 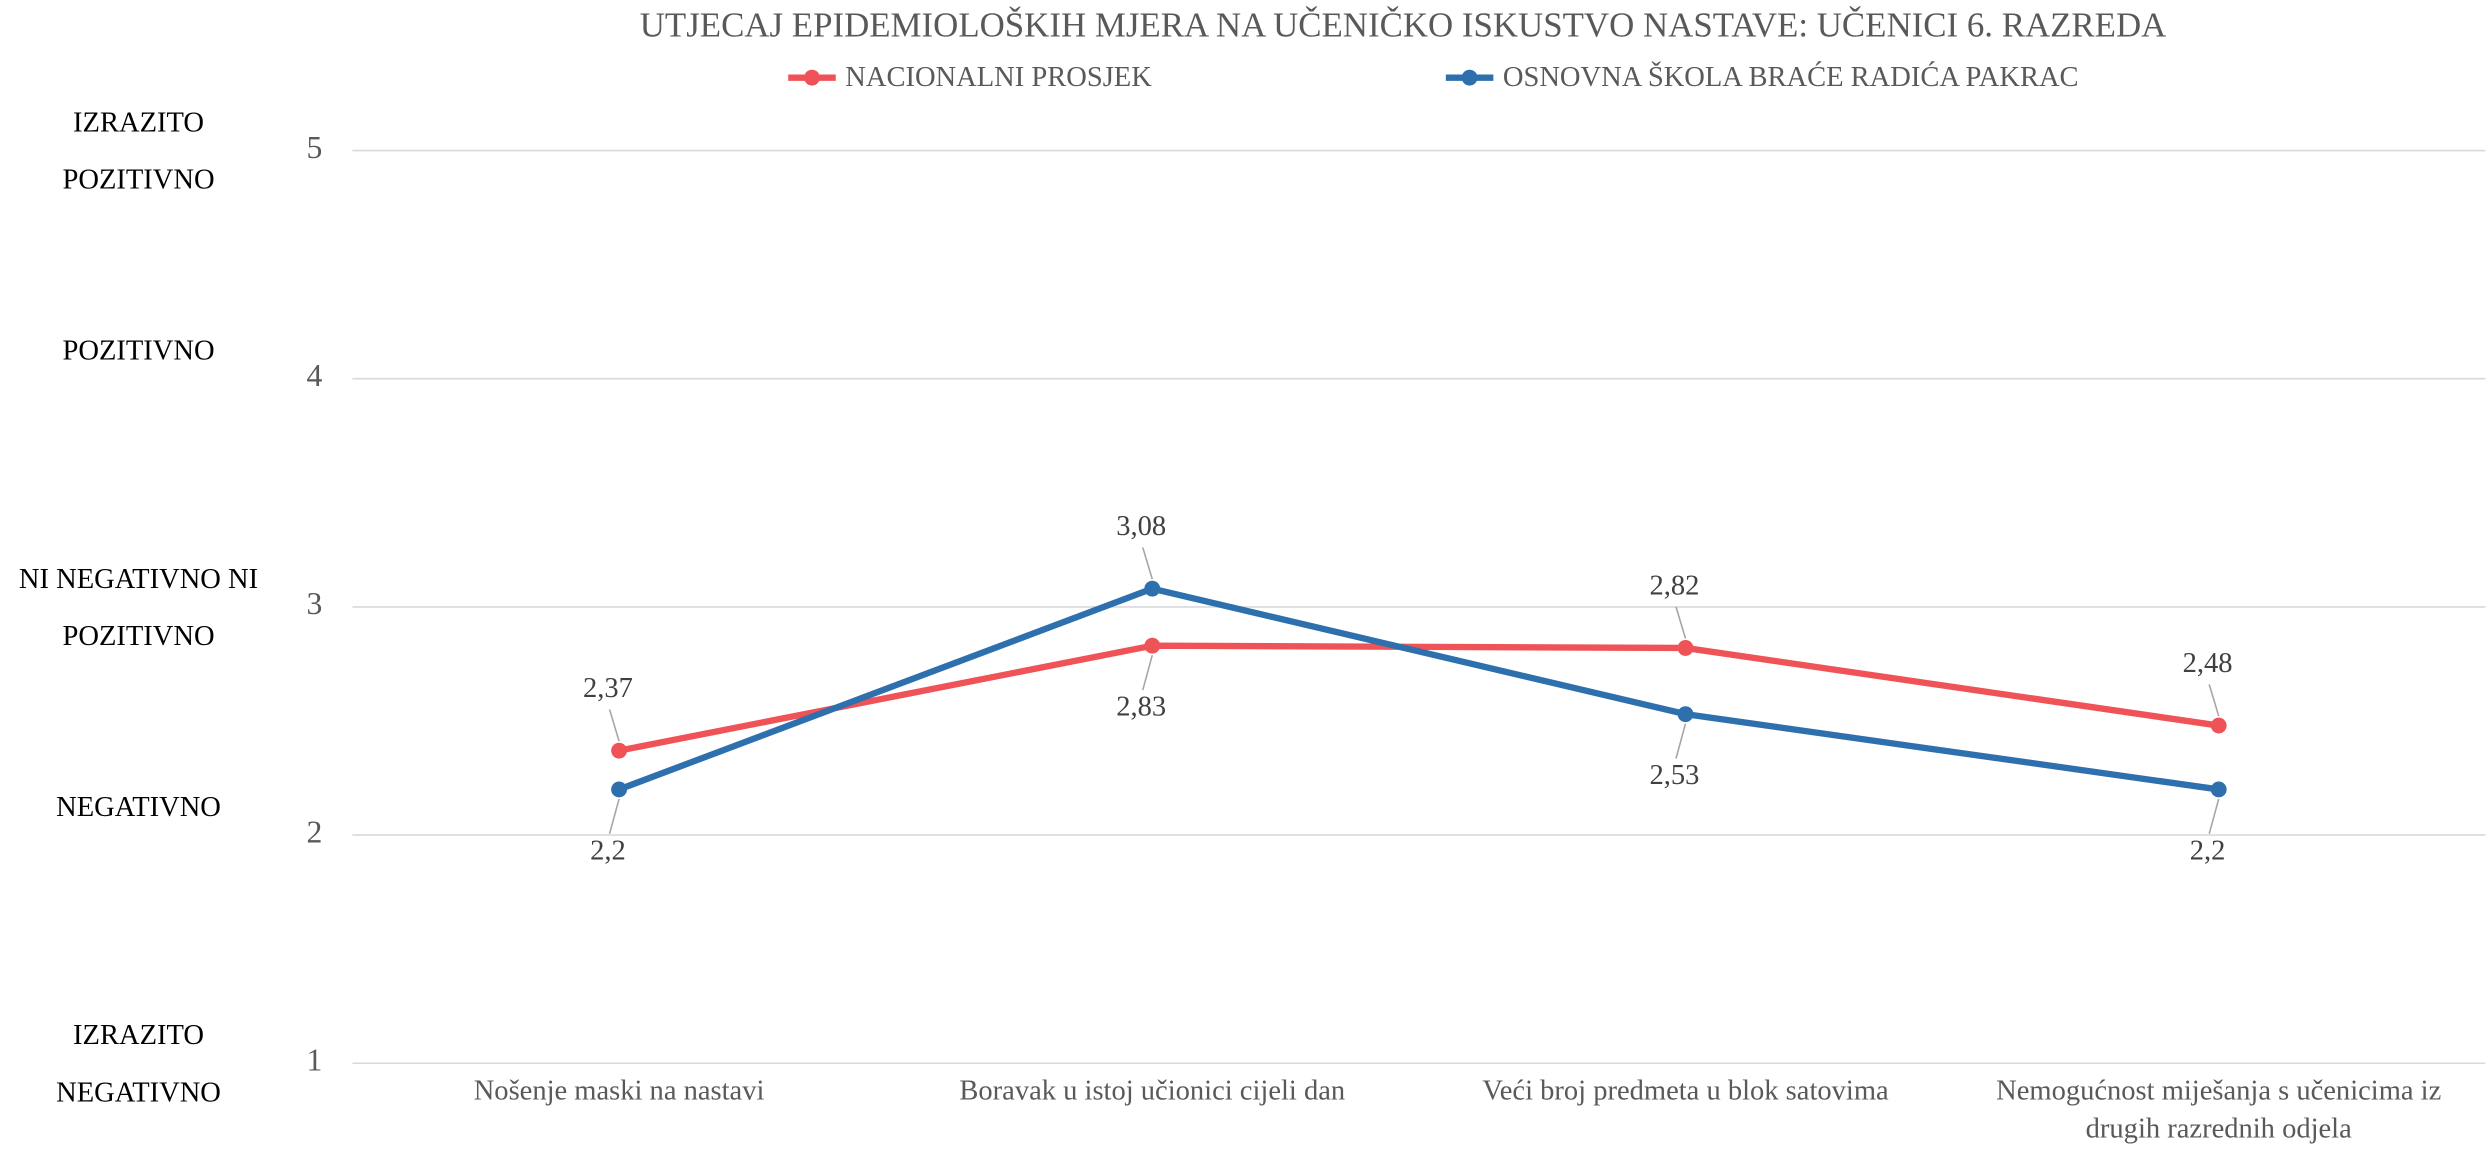 I want to click on y-level-label-box: NEGATIVNO, so click(x=138, y=806).